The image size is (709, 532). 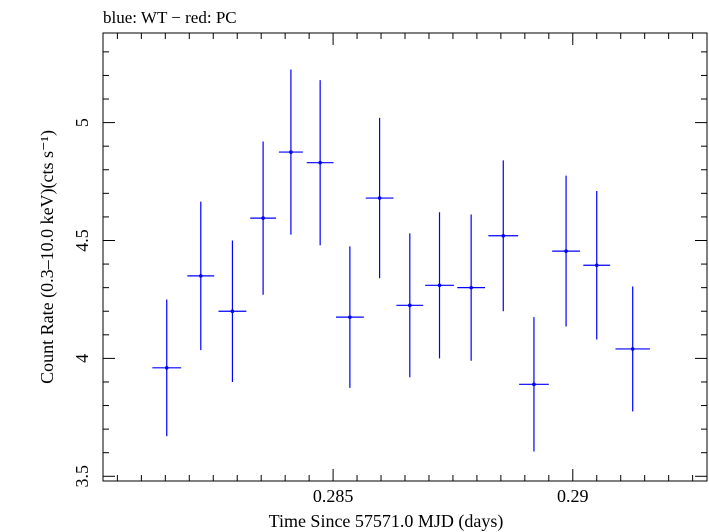 What do you see at coordinates (82, 476) in the screenshot?
I see `y-tick-label: 3.5` at bounding box center [82, 476].